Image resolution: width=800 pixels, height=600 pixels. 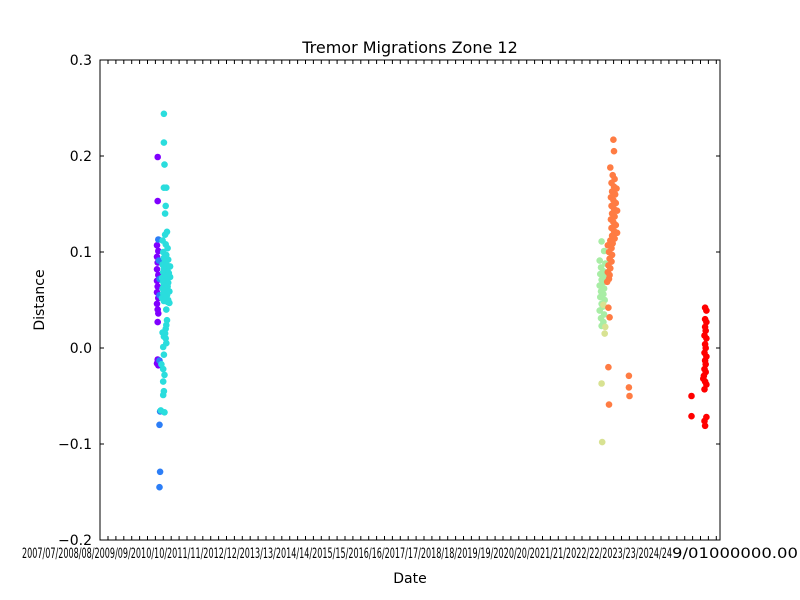 I want to click on y-axis-label: Distance, so click(x=40, y=299).